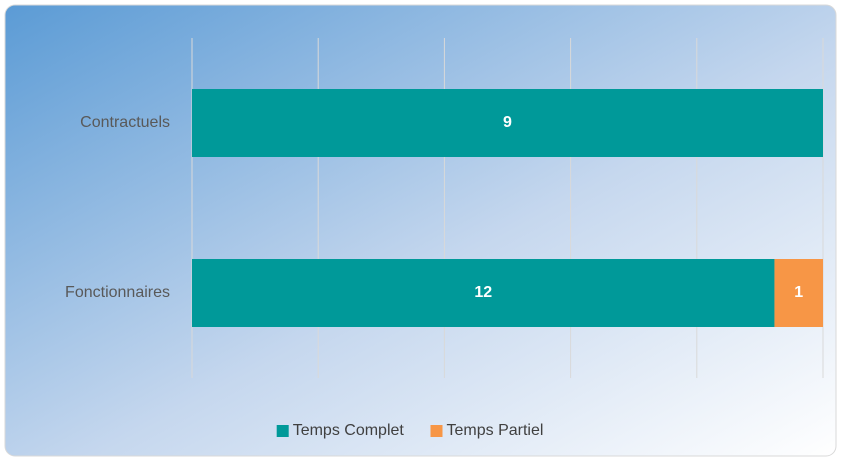 The height and width of the screenshot is (461, 841). I want to click on data-label: 12, so click(483, 292).